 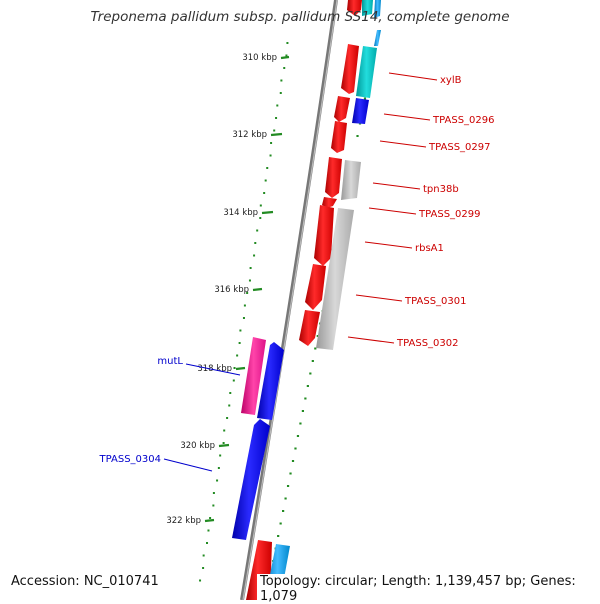 I want to click on tick-label: 318 kbp, so click(x=214, y=369).